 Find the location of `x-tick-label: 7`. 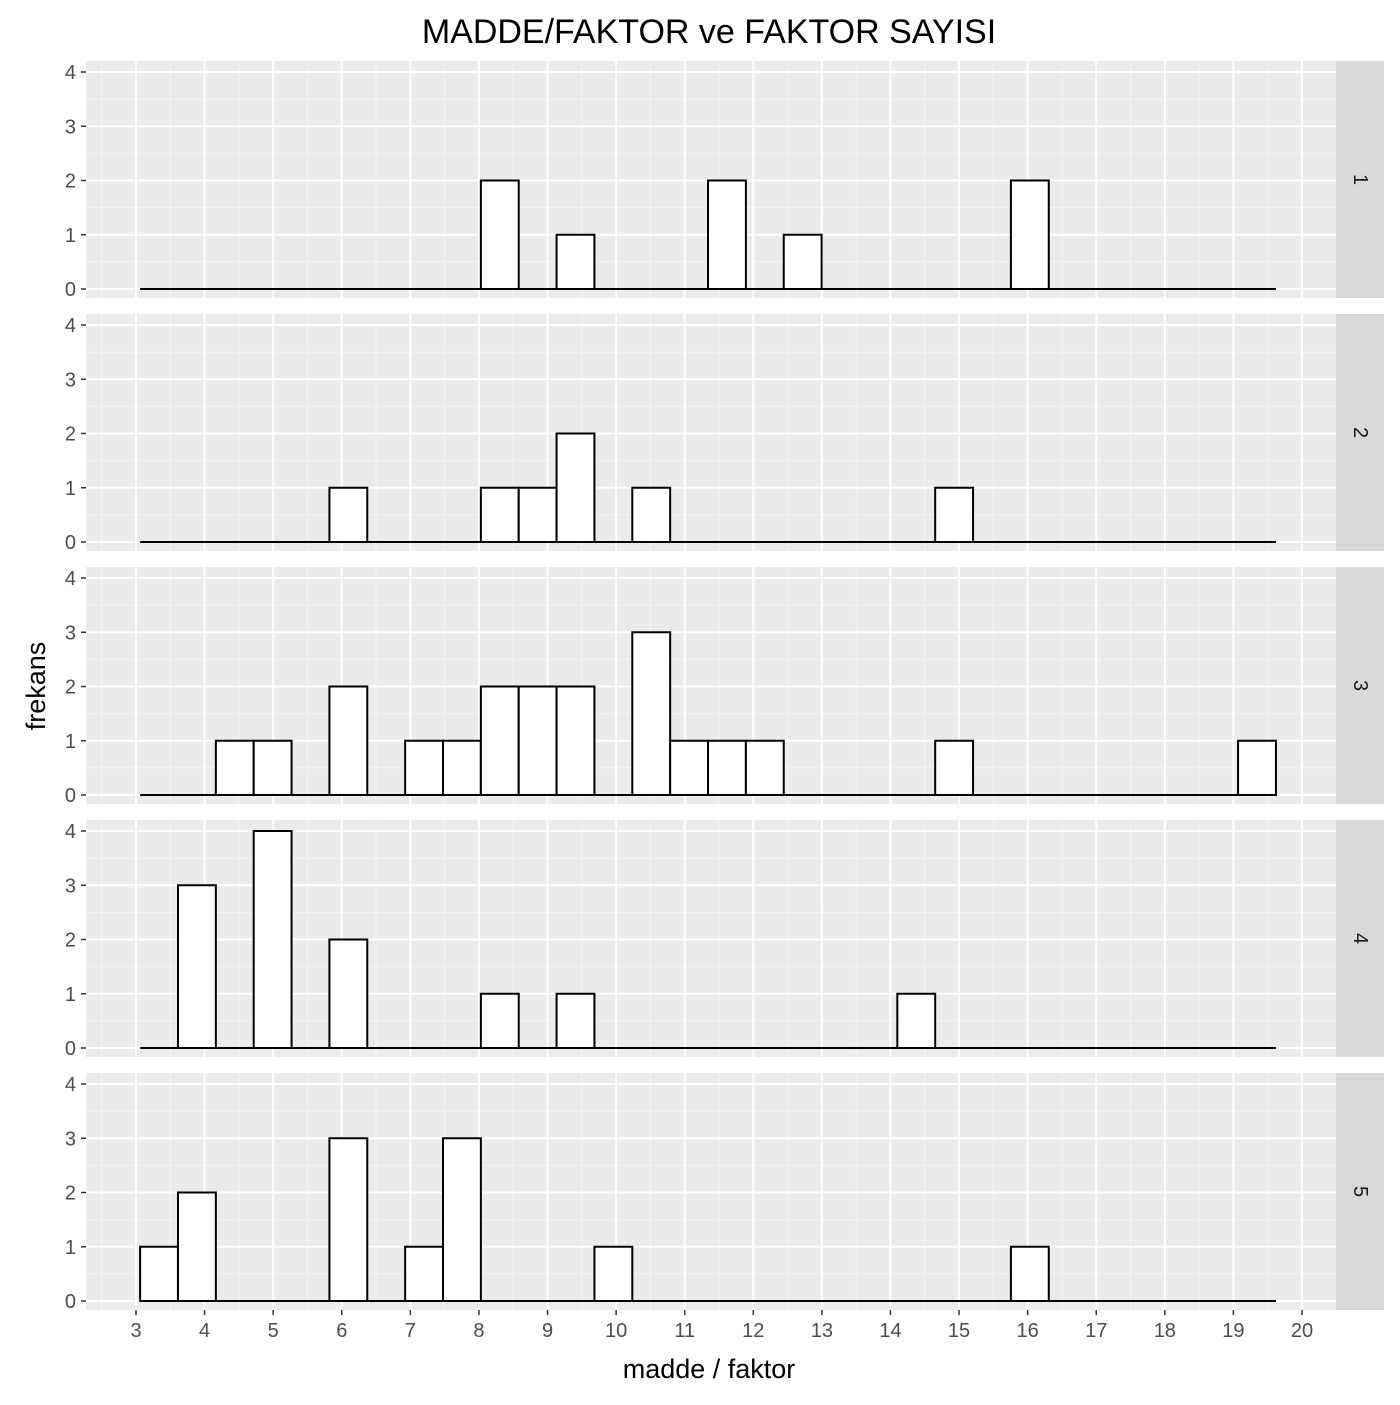

x-tick-label: 7 is located at coordinates (410, 1331).